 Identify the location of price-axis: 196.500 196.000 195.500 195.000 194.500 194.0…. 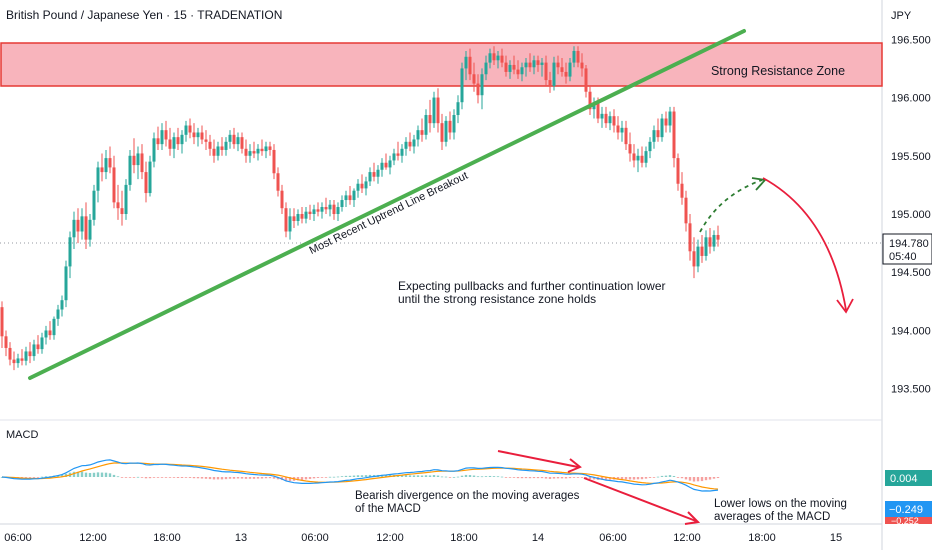
(911, 214).